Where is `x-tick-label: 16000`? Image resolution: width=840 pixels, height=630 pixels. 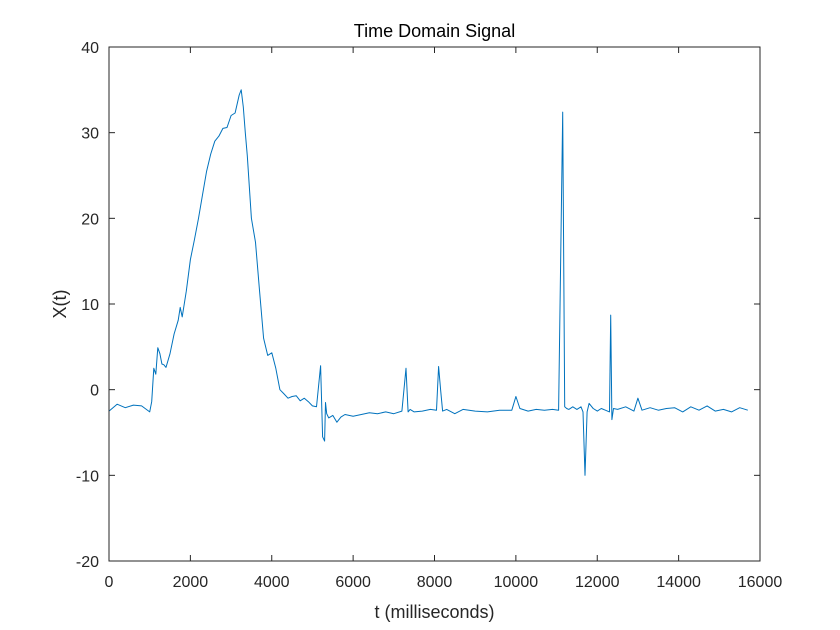 x-tick-label: 16000 is located at coordinates (760, 582).